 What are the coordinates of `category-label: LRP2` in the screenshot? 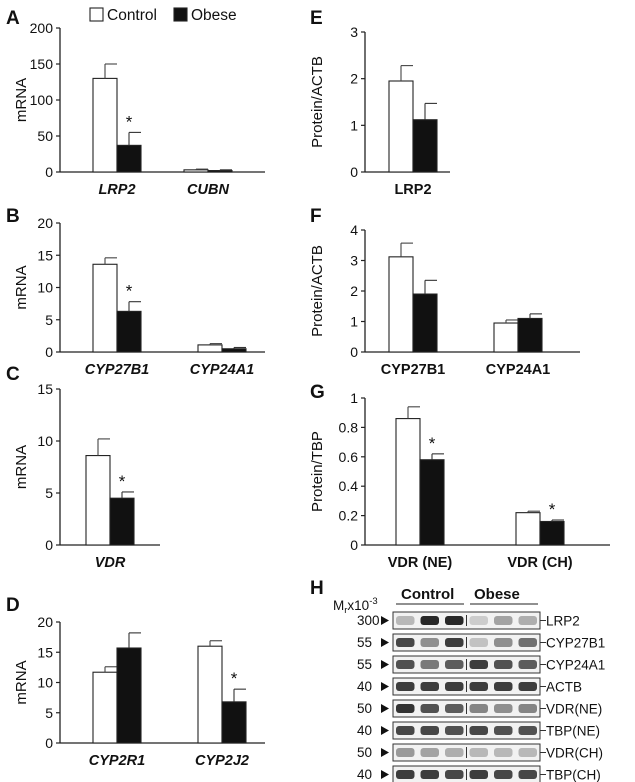 It's located at (412, 190).